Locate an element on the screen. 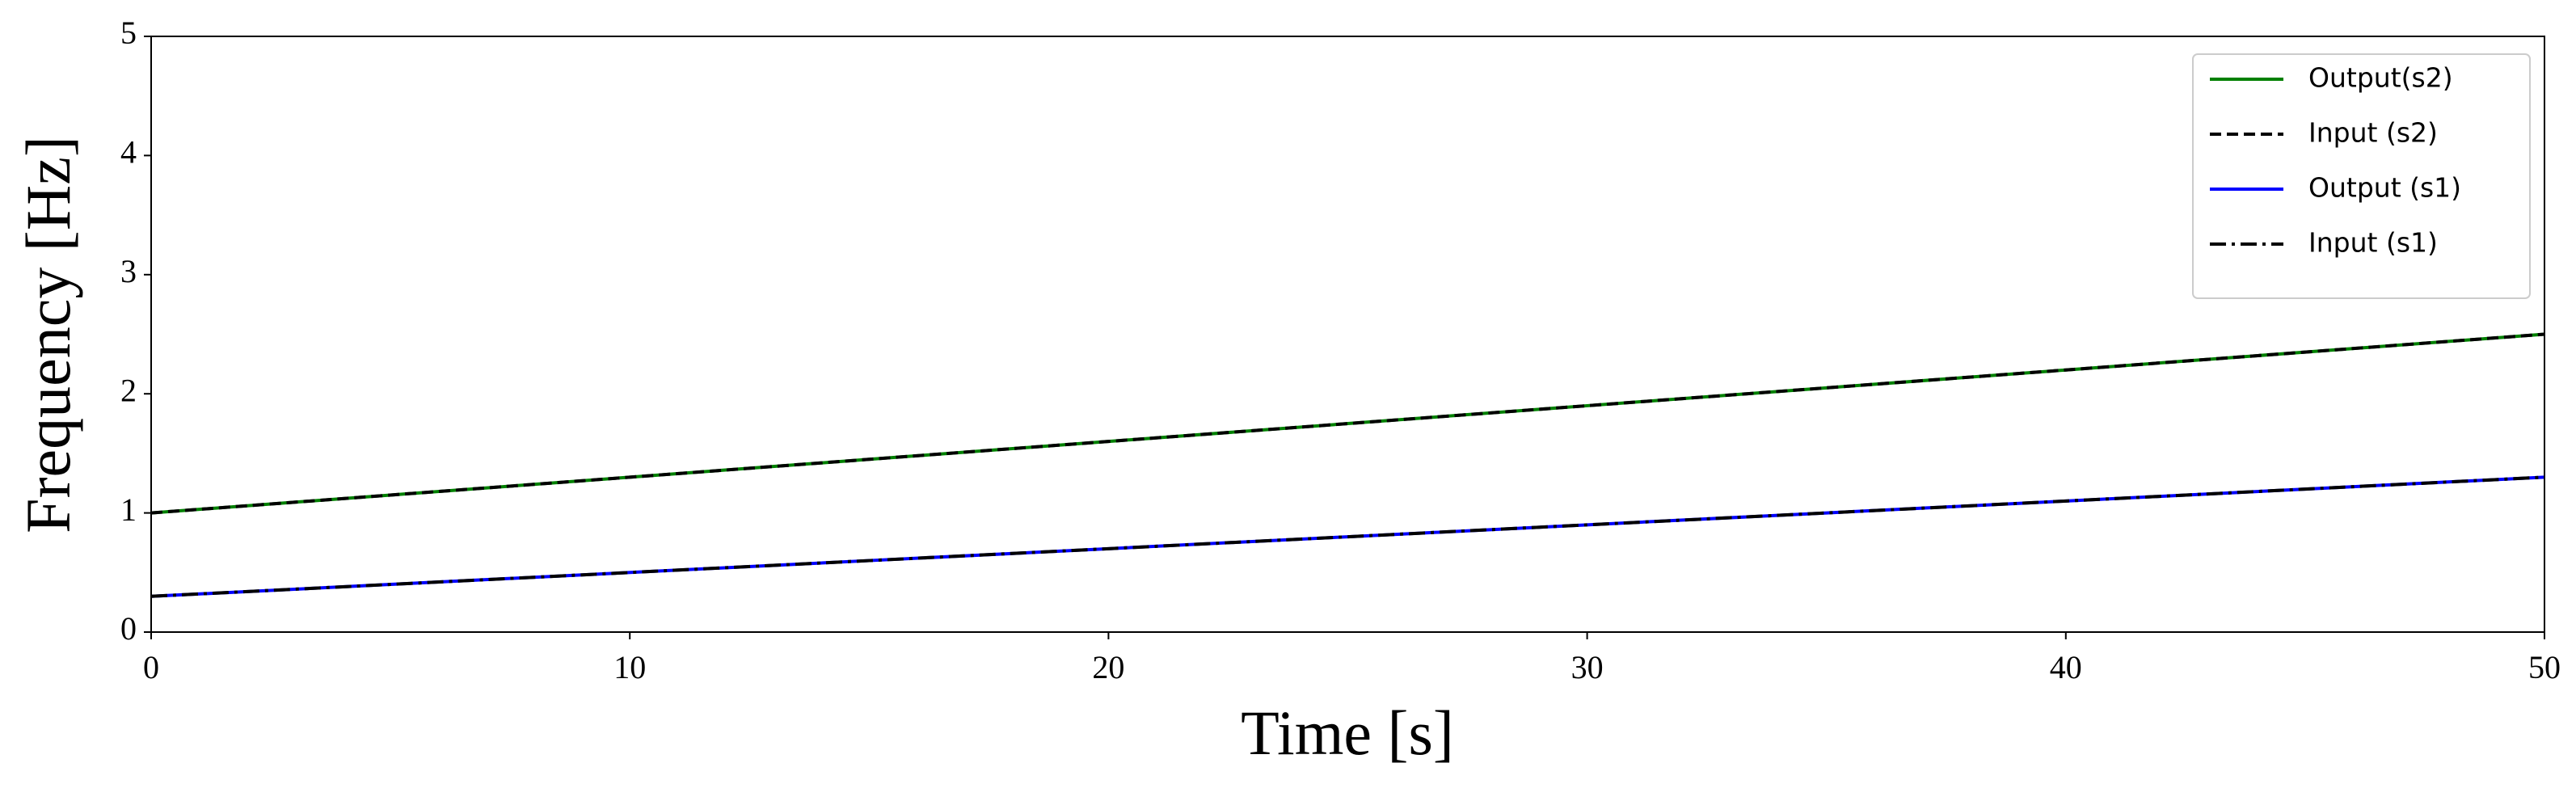 This screenshot has height=801, width=2576. y-tick-label: 0 is located at coordinates (128, 628).